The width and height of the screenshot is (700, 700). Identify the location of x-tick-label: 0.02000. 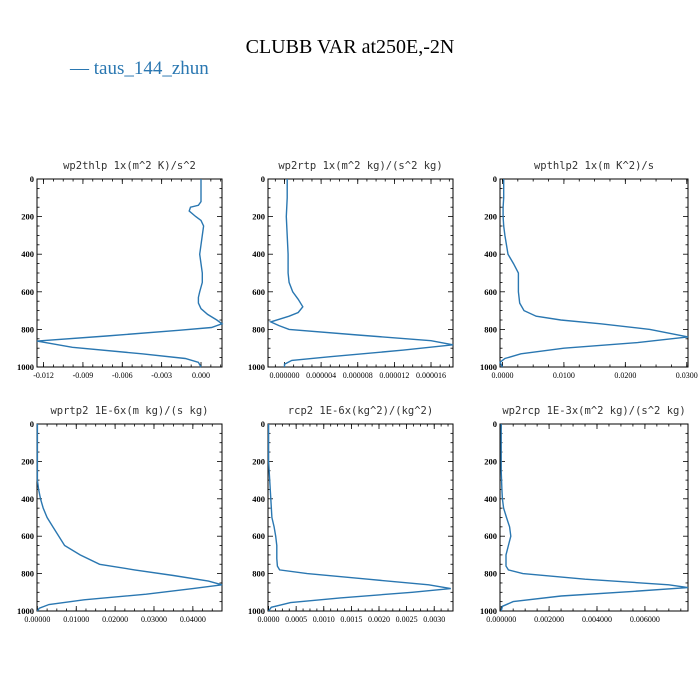
(115, 619).